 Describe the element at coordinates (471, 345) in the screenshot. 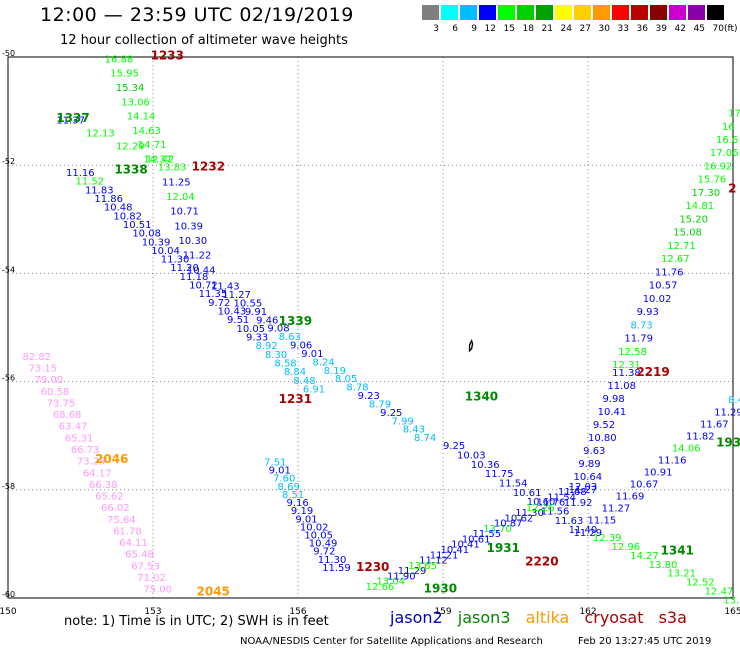

I see `island-outline` at that location.